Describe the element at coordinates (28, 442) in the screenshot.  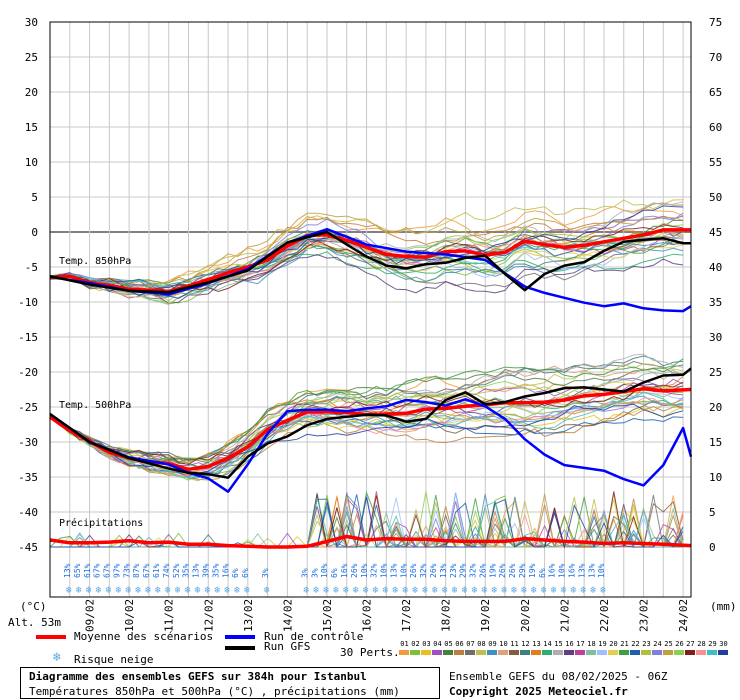
I see `left-tick-label: -30` at that location.